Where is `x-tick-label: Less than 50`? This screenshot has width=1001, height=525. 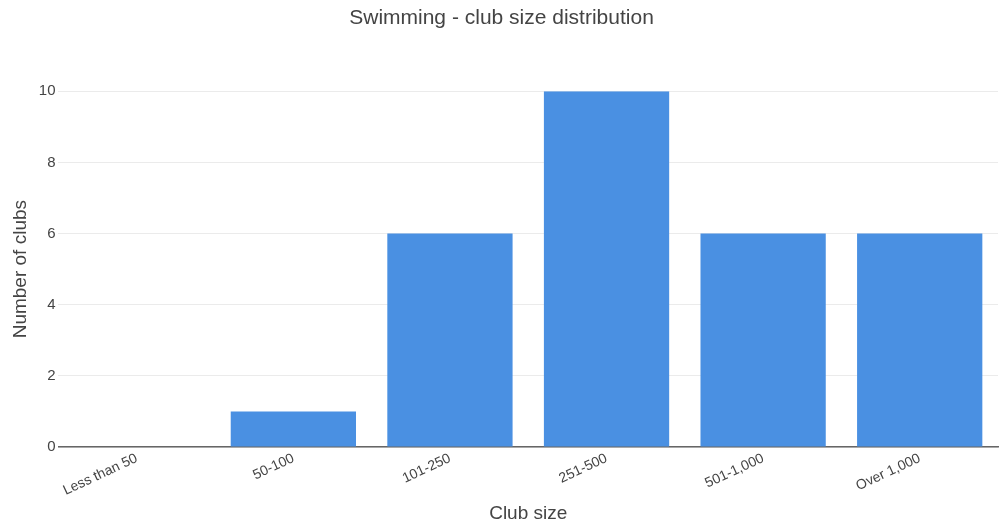 x-tick-label: Less than 50 is located at coordinates (100, 473).